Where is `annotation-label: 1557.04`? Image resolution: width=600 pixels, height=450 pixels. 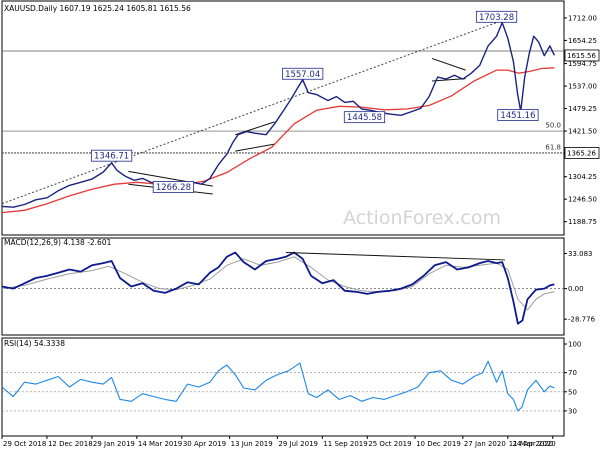 annotation-label: 1557.04 is located at coordinates (302, 75).